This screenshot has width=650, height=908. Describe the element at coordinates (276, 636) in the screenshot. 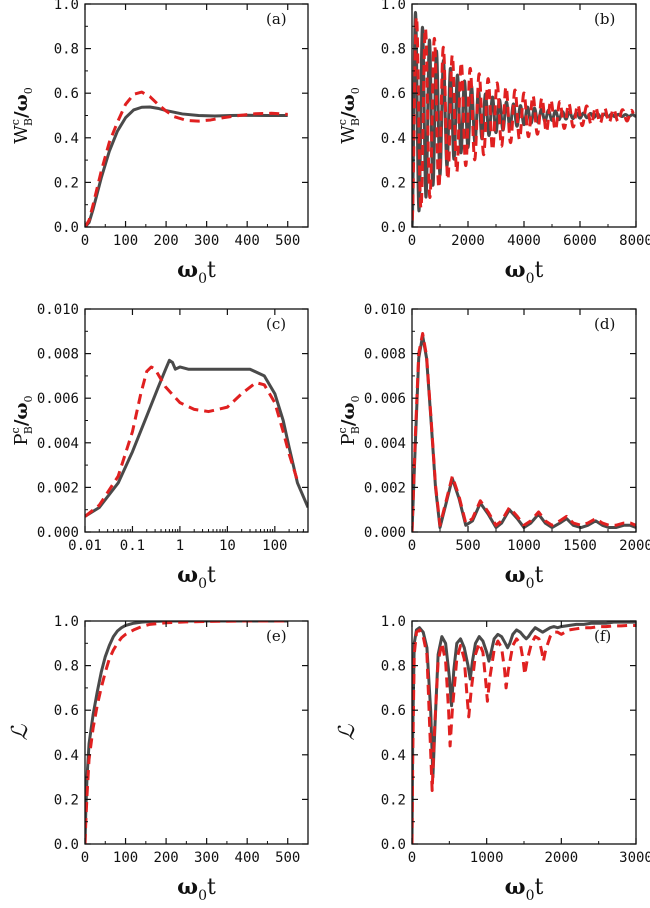

I see `panel-tag: (e)` at that location.